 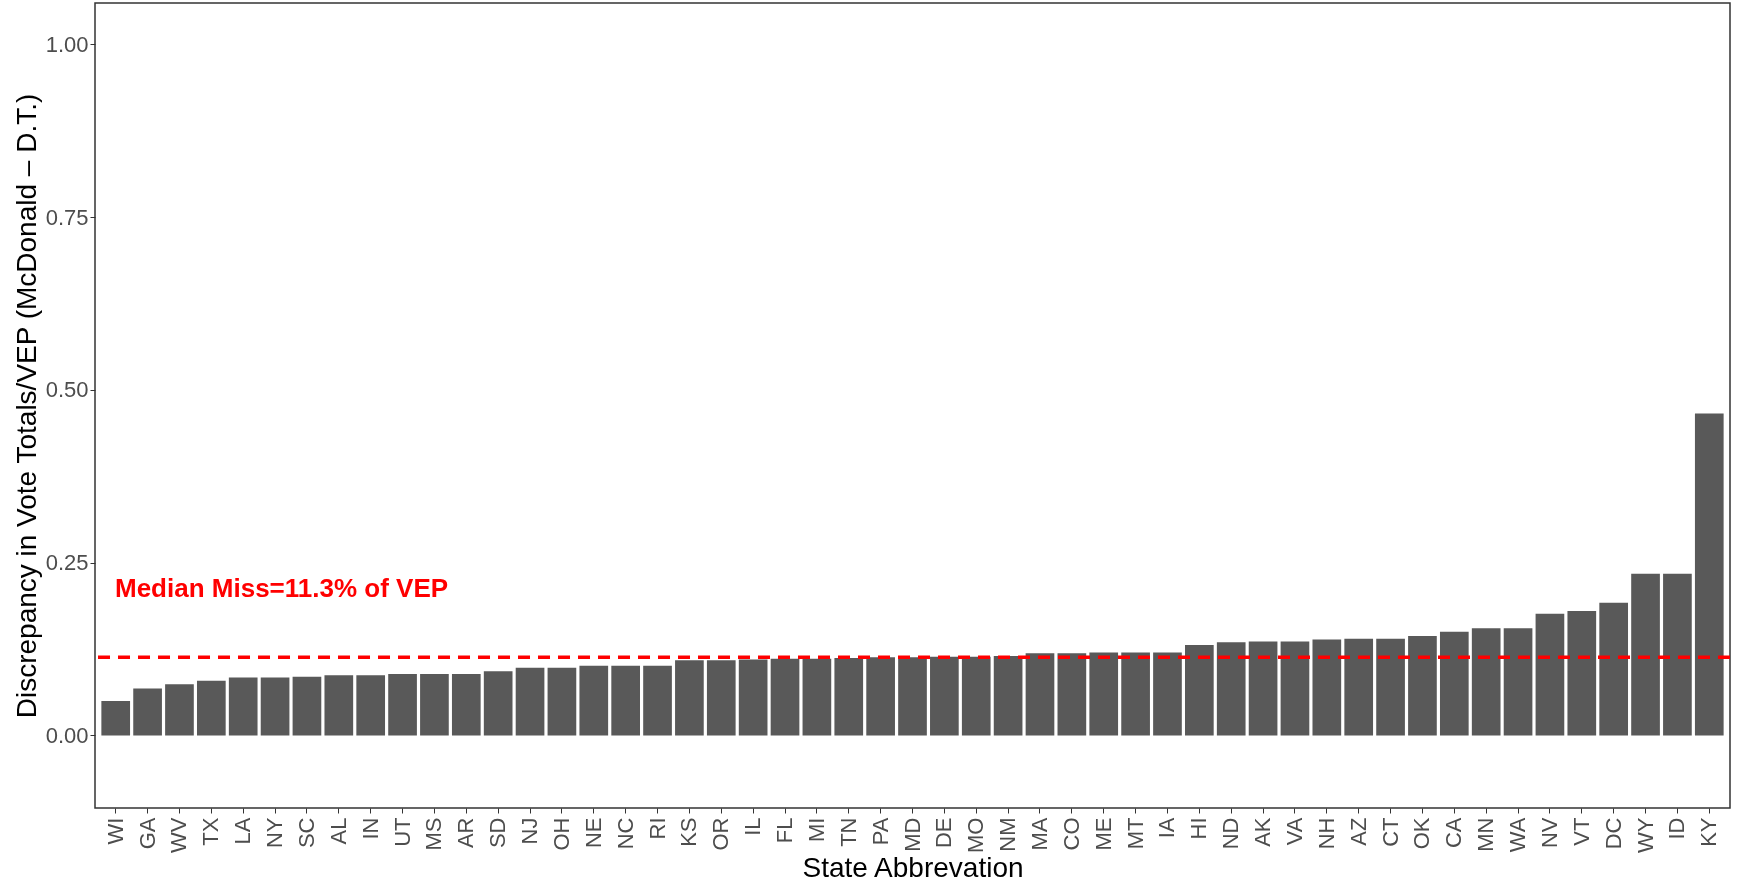 What do you see at coordinates (1358, 831) in the screenshot?
I see `x-tick-label: AZ` at bounding box center [1358, 831].